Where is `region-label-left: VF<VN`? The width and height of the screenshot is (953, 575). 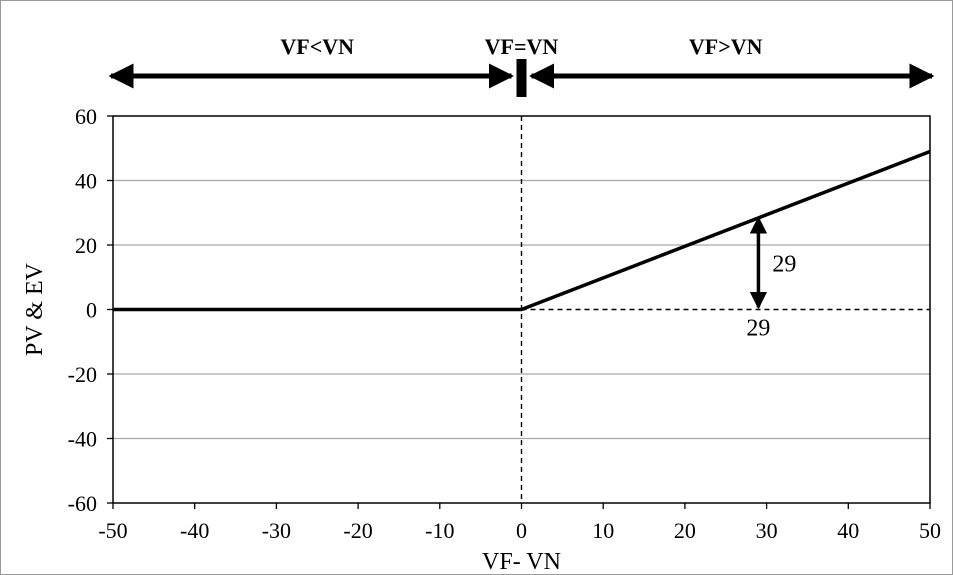
region-label-left: VF<VN is located at coordinates (317, 46).